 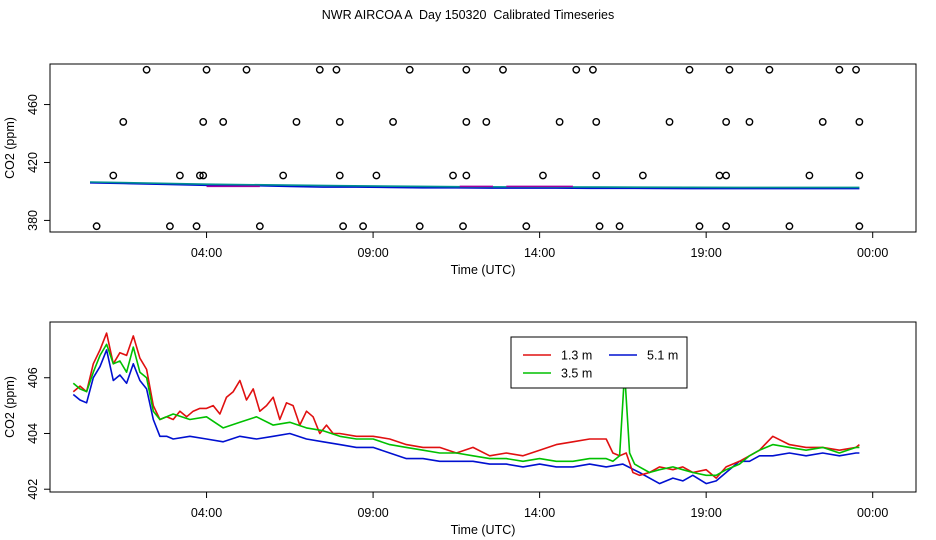 What do you see at coordinates (33, 377) in the screenshot?
I see `y-tick-label: 406` at bounding box center [33, 377].